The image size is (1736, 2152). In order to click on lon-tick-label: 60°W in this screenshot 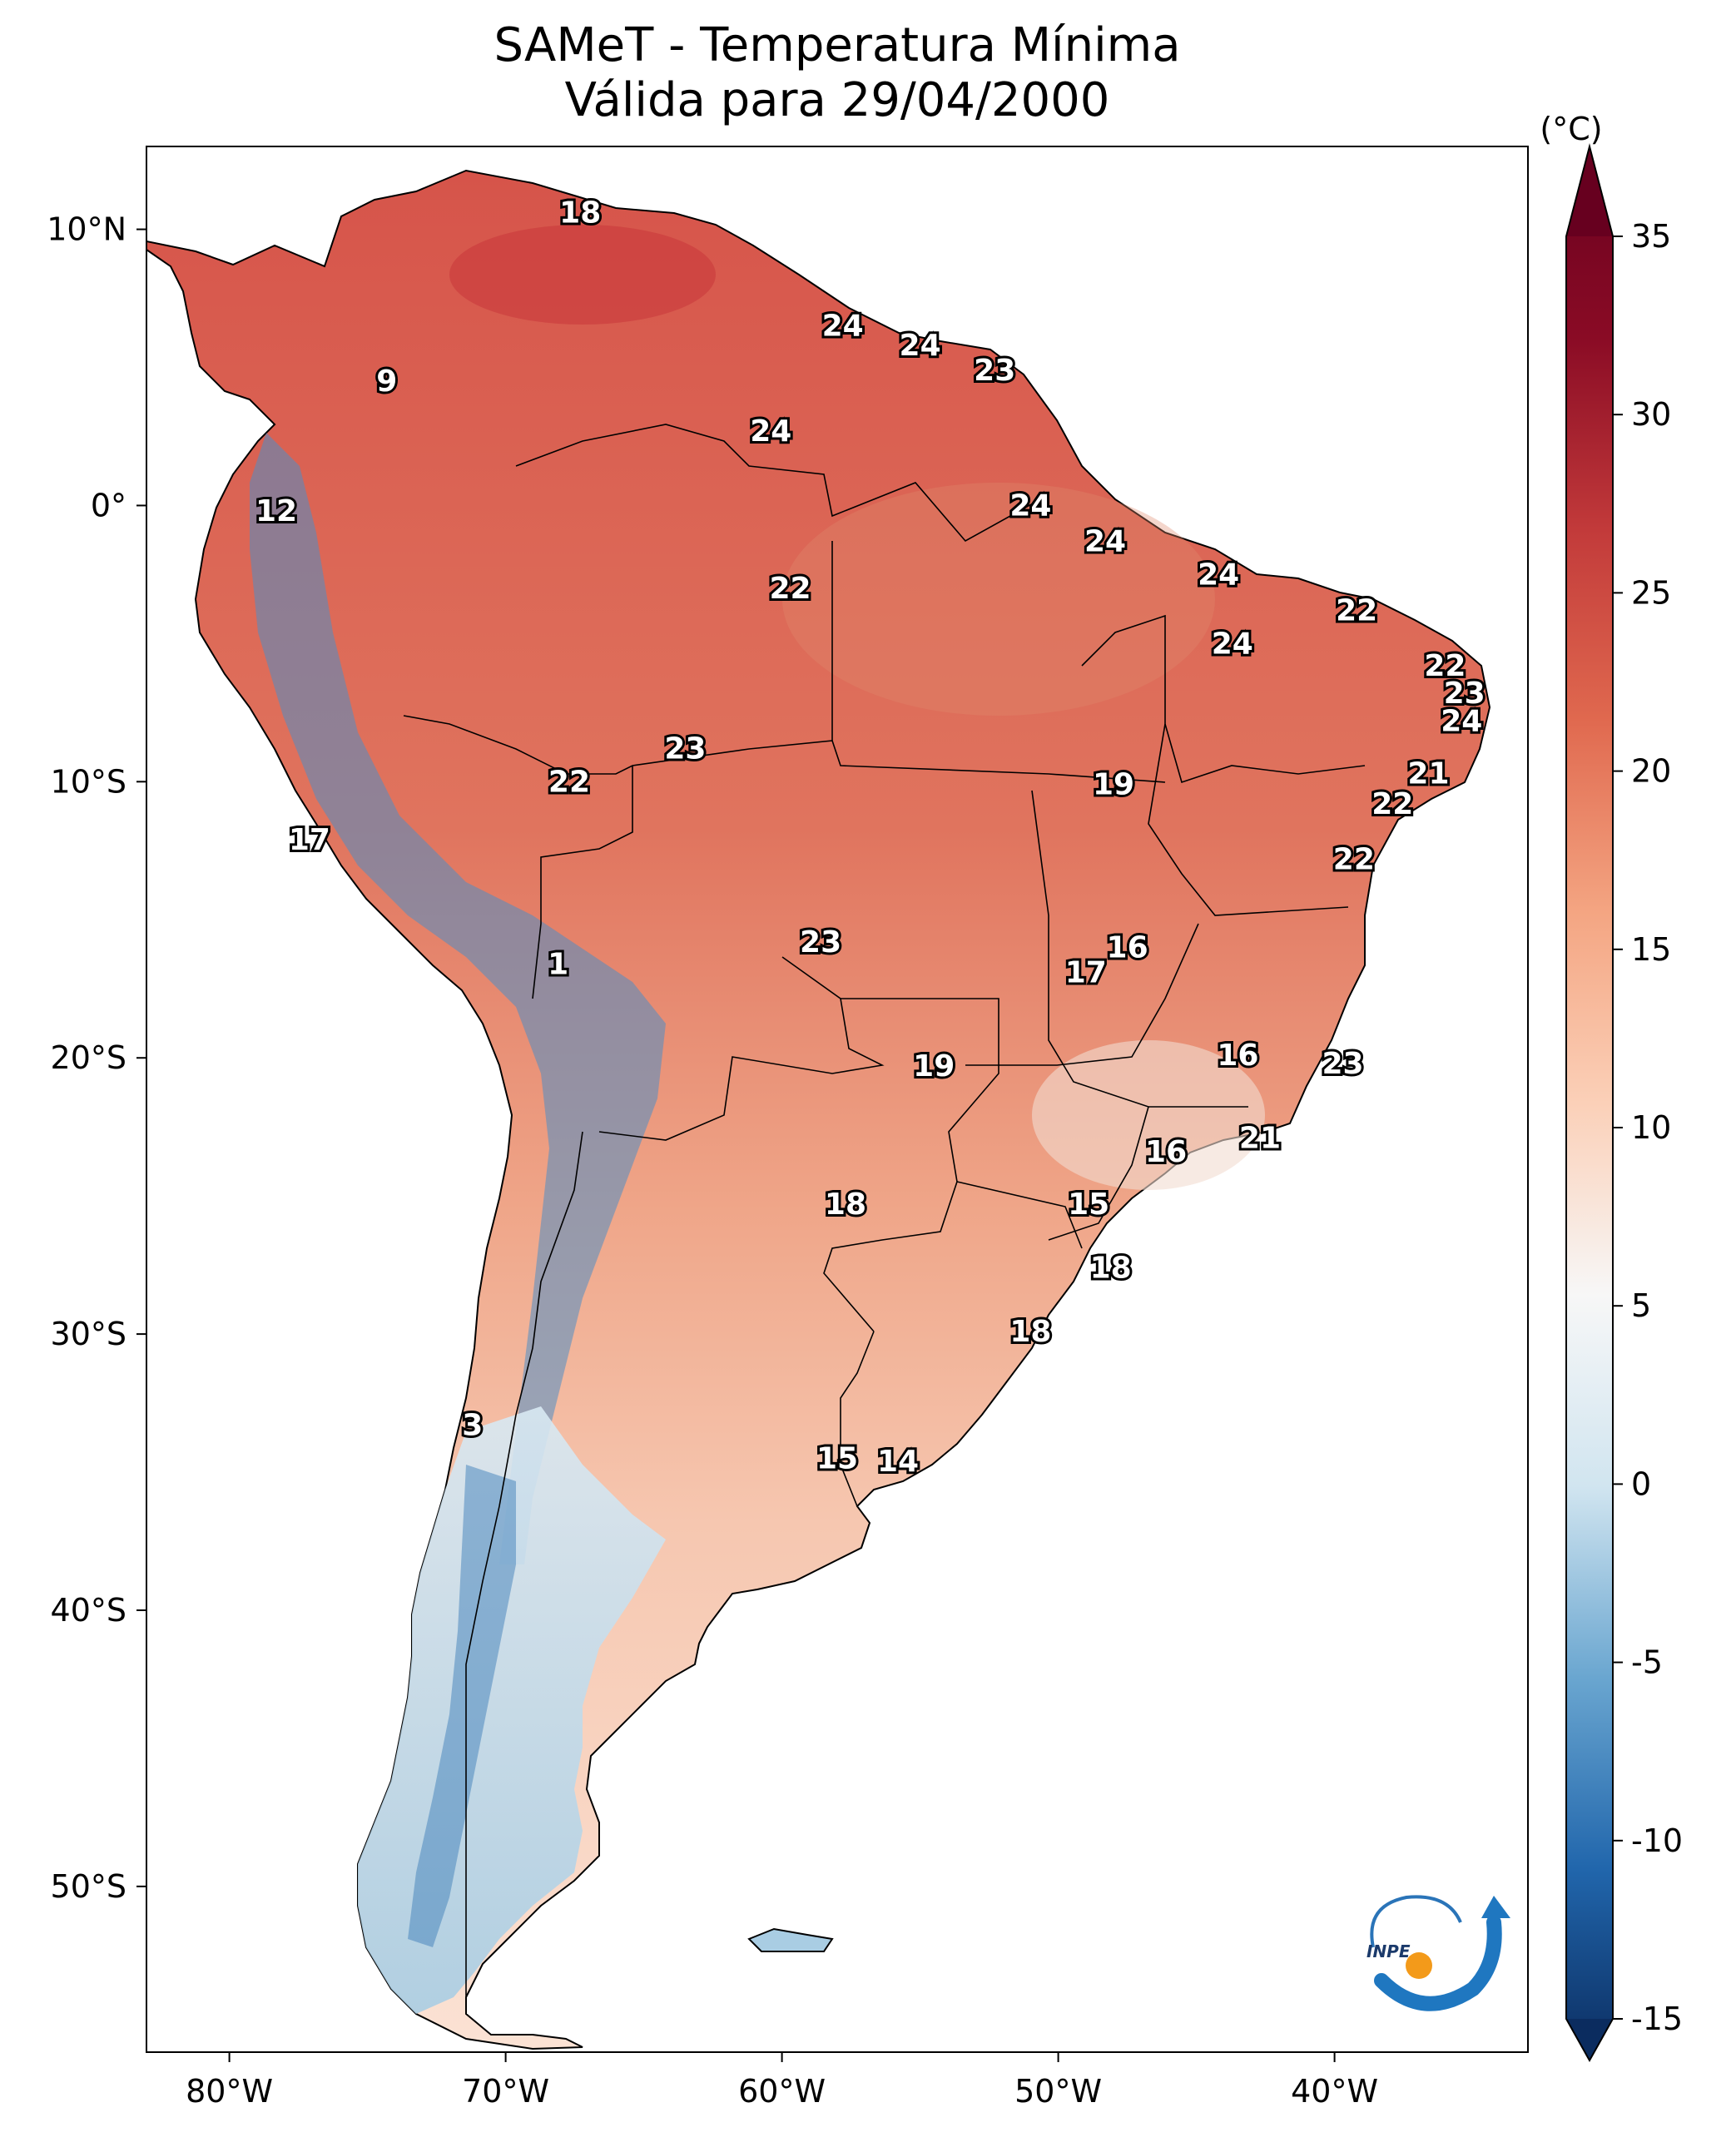, I will do `click(782, 2091)`.